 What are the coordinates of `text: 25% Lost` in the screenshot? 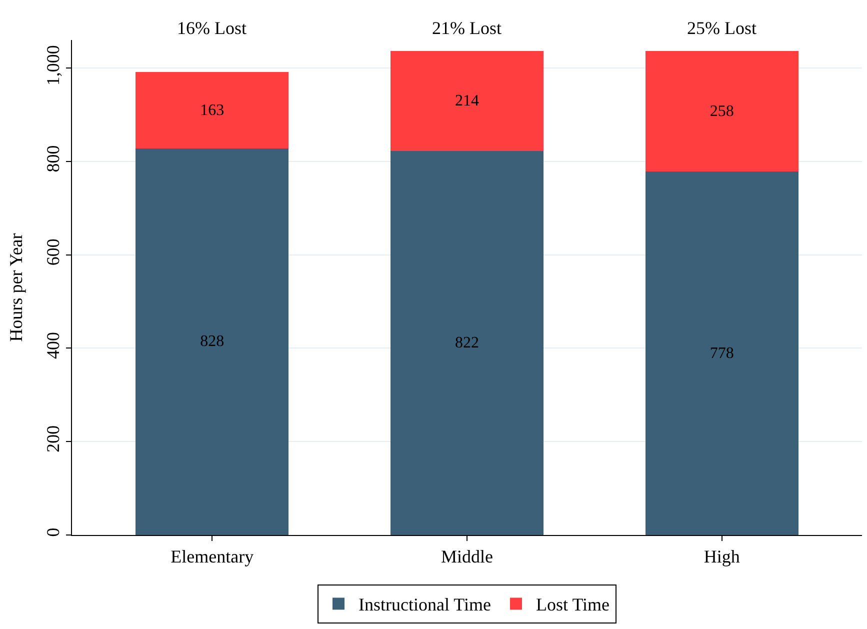 It's located at (721, 28).